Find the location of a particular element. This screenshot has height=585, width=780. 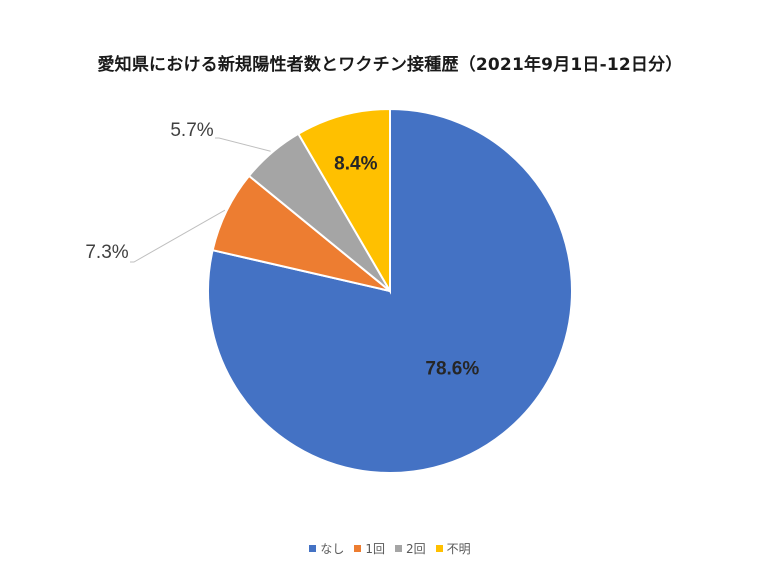

data-label-3: 5.7% is located at coordinates (191, 130).